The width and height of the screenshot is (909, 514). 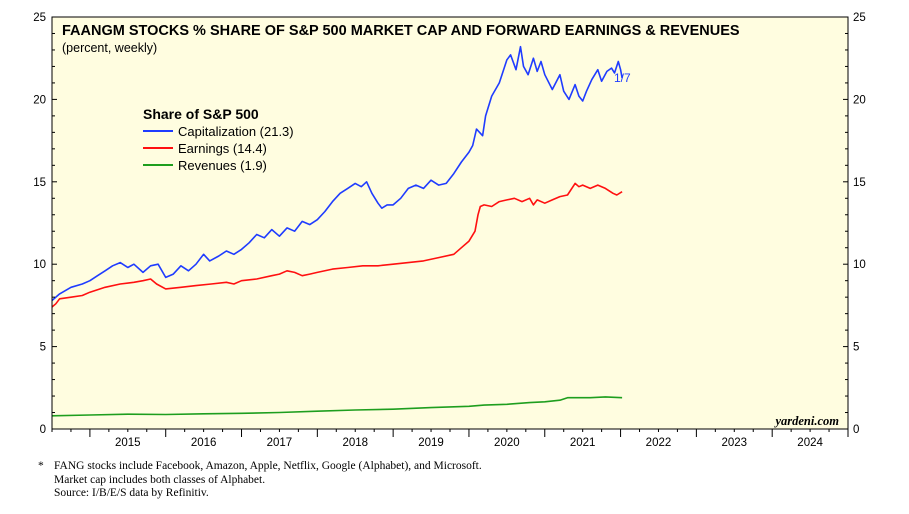 I want to click on x-tick-label: 2023, so click(x=734, y=443).